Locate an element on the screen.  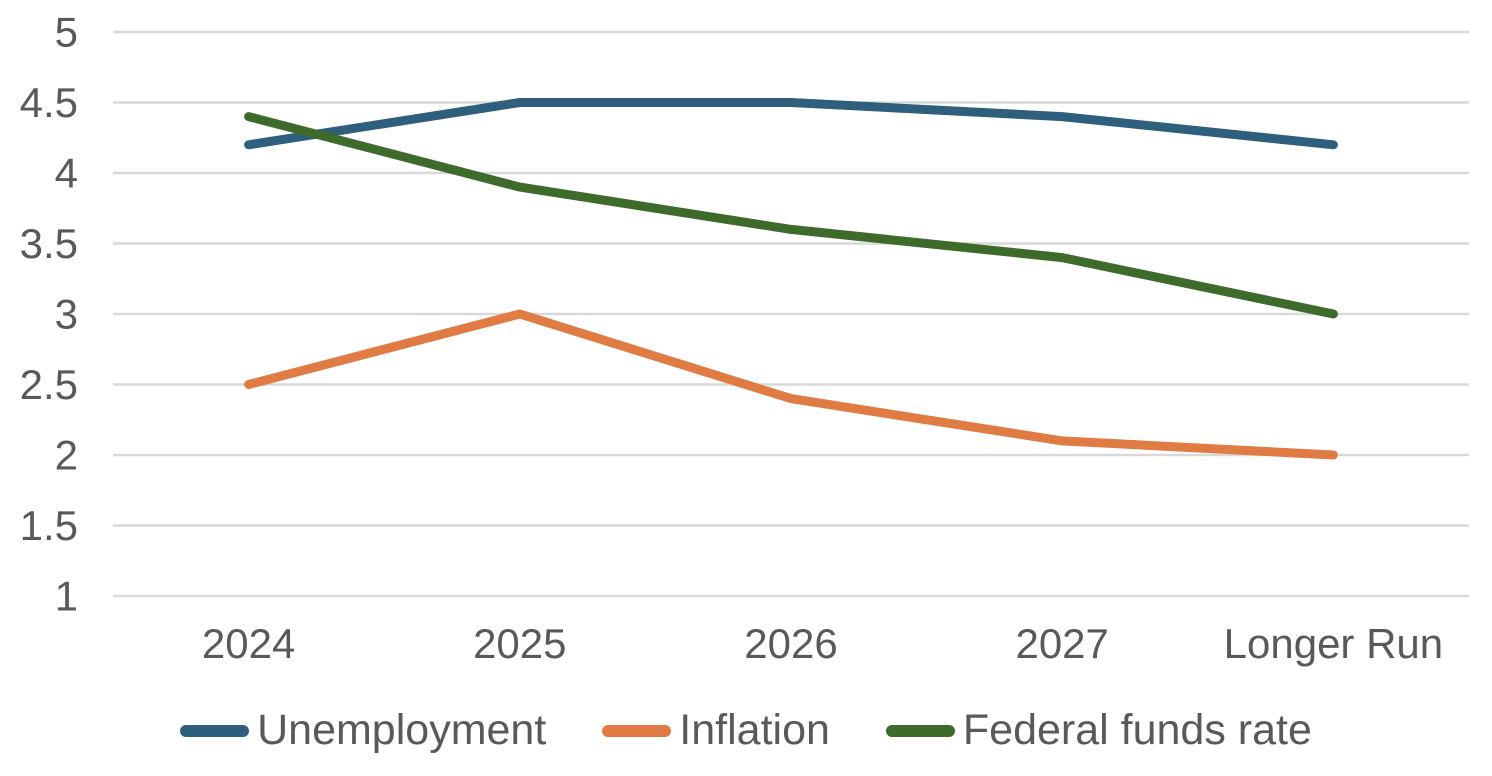
x-tick-label: 2024 is located at coordinates (248, 643).